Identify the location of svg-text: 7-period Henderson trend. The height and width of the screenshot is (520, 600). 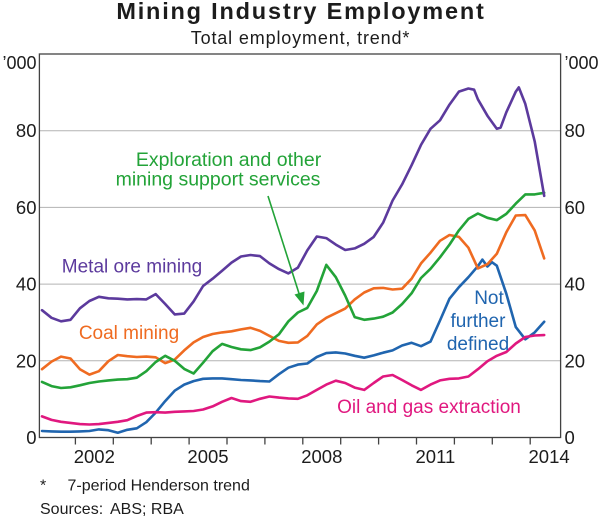
(159, 486).